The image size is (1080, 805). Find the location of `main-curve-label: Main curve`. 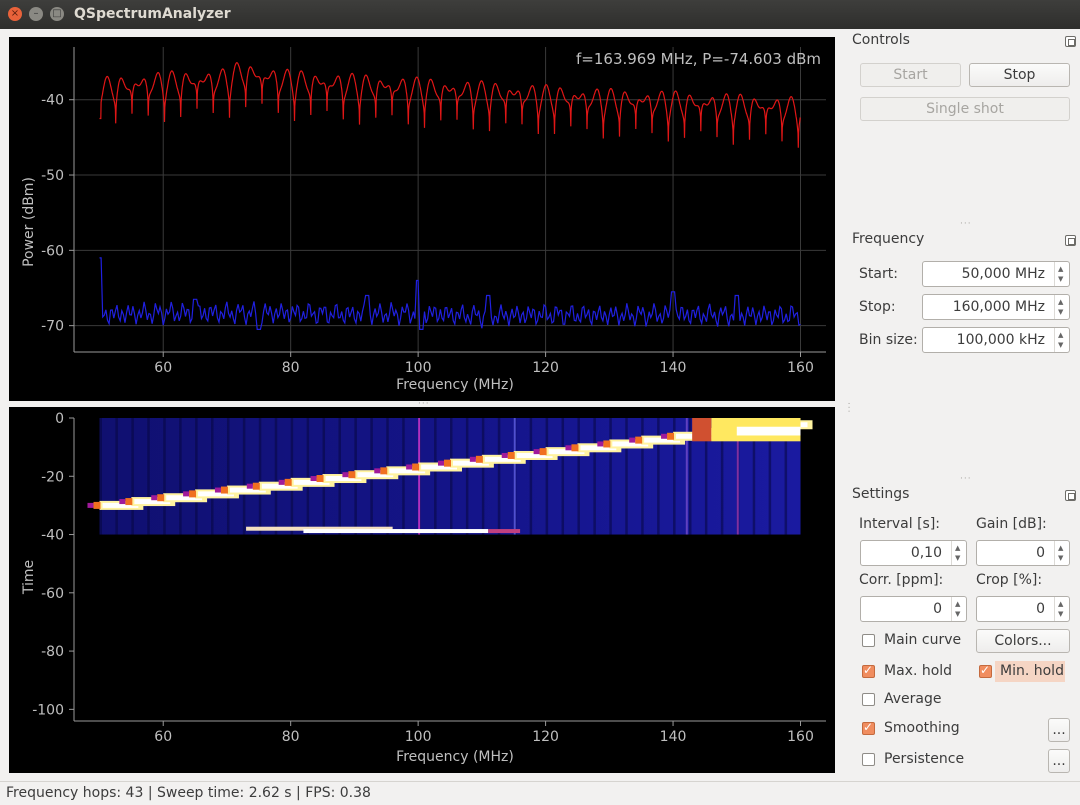

main-curve-label: Main curve is located at coordinates (923, 640).